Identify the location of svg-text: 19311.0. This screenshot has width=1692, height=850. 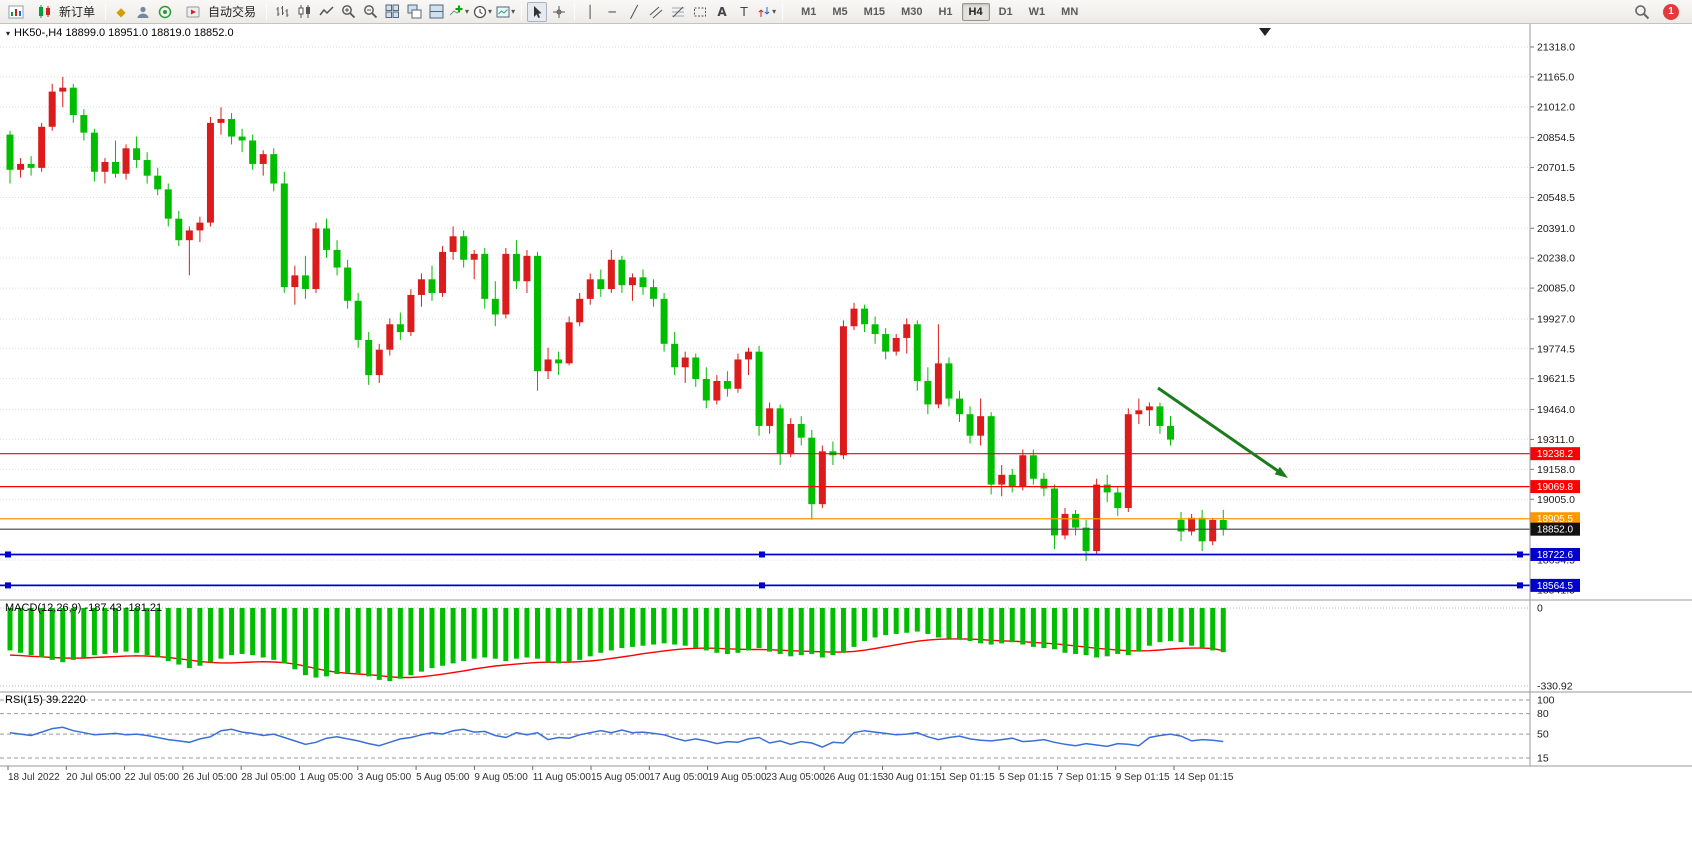
(1555, 440).